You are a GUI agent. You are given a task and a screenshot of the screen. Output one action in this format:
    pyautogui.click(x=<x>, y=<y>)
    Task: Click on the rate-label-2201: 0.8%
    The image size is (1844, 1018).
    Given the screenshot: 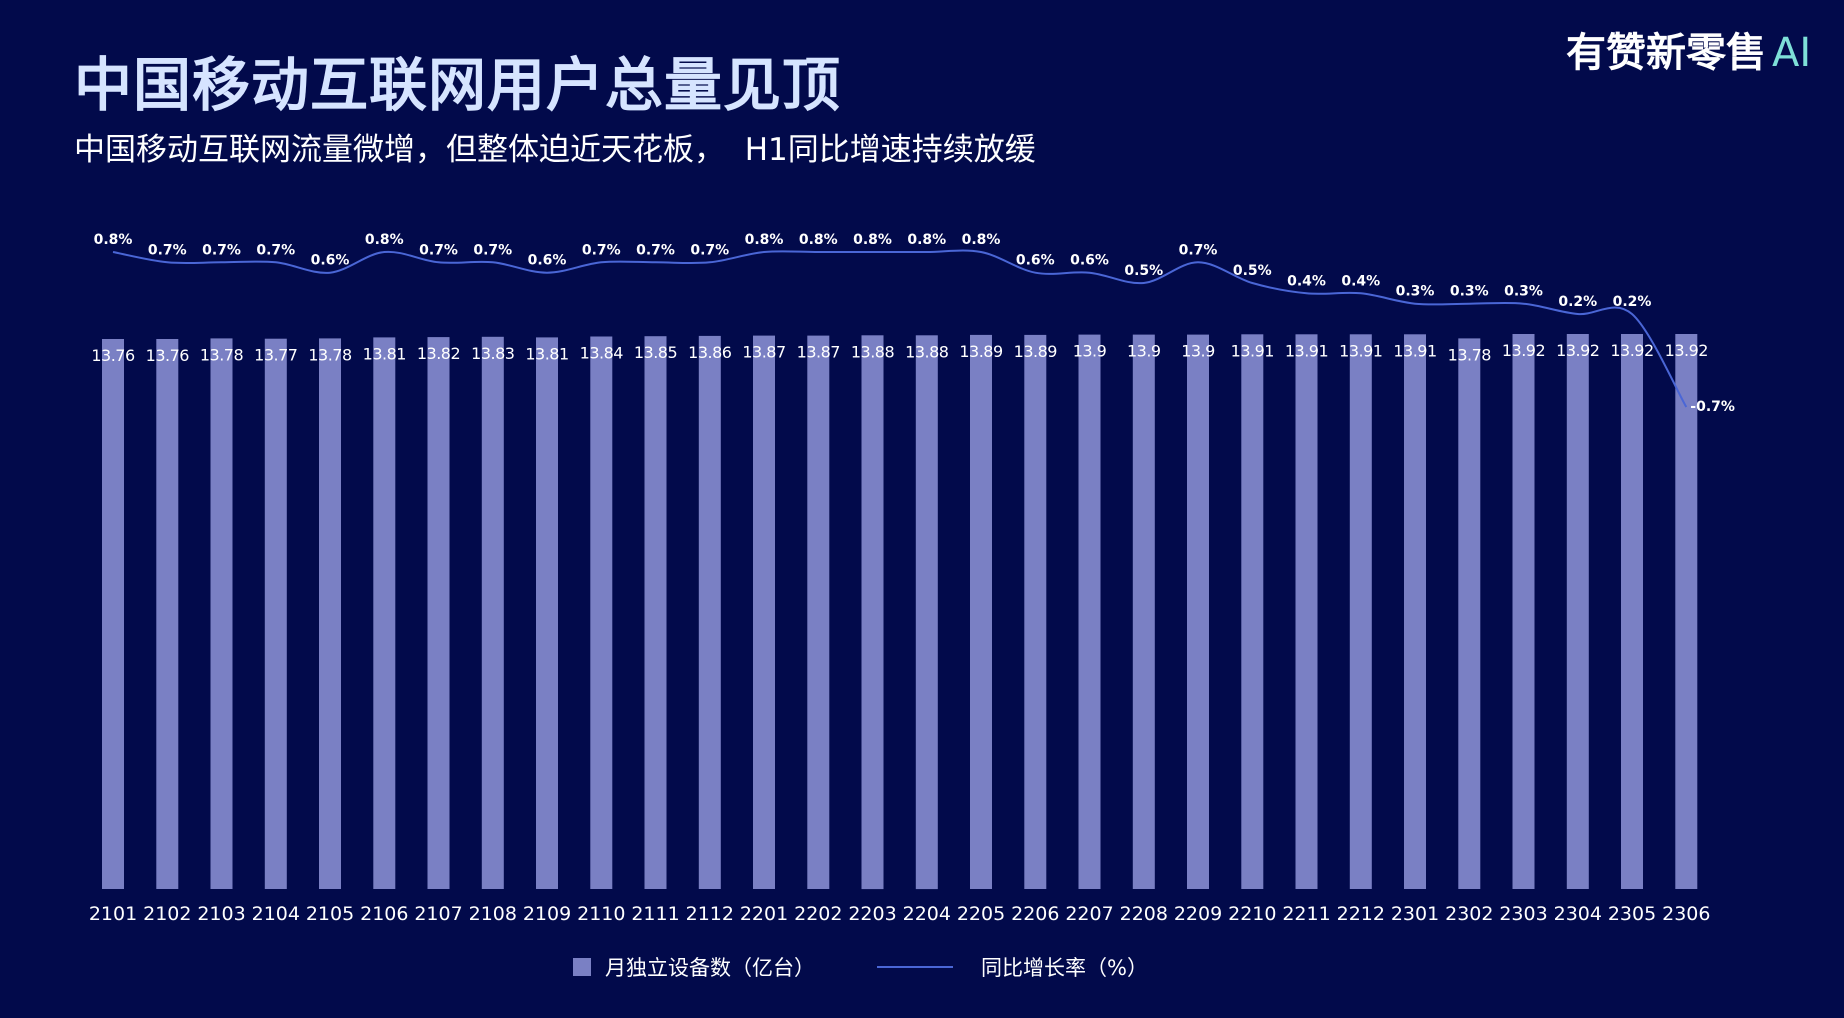 What is the action you would take?
    pyautogui.click(x=764, y=240)
    